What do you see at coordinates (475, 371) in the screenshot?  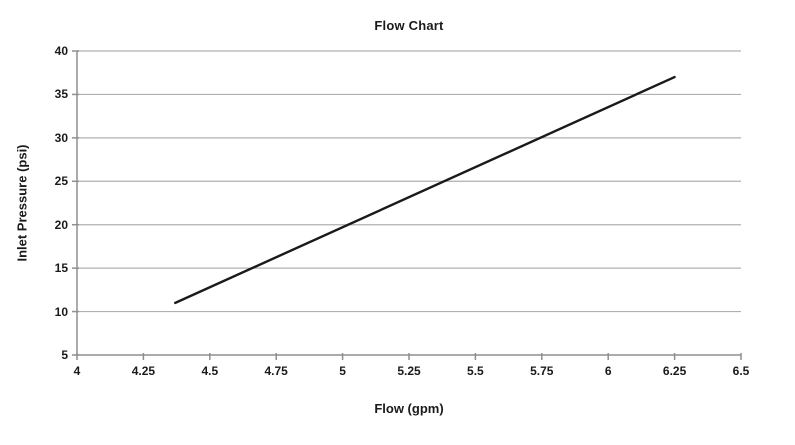 I see `x-tick-label: 5.5` at bounding box center [475, 371].